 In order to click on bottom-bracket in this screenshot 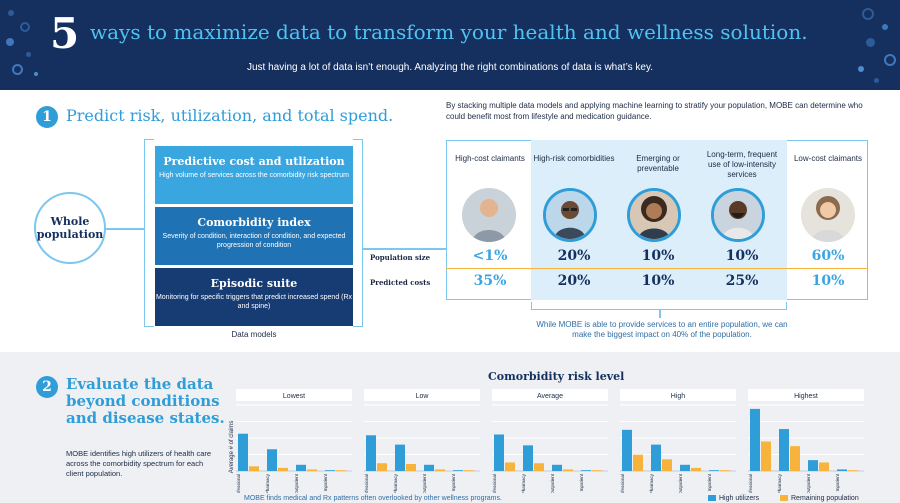, I will do `click(659, 306)`.